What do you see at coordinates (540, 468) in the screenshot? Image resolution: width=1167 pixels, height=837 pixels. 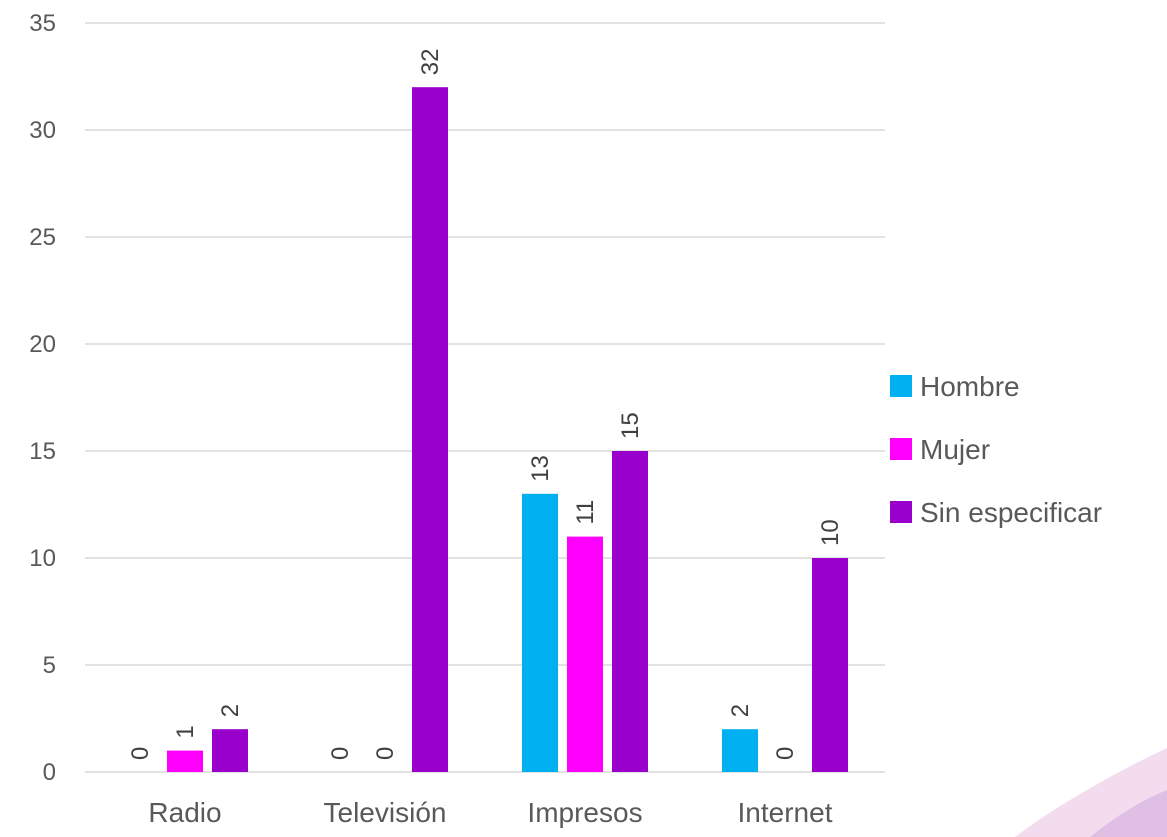 I see `data-label: 13` at bounding box center [540, 468].